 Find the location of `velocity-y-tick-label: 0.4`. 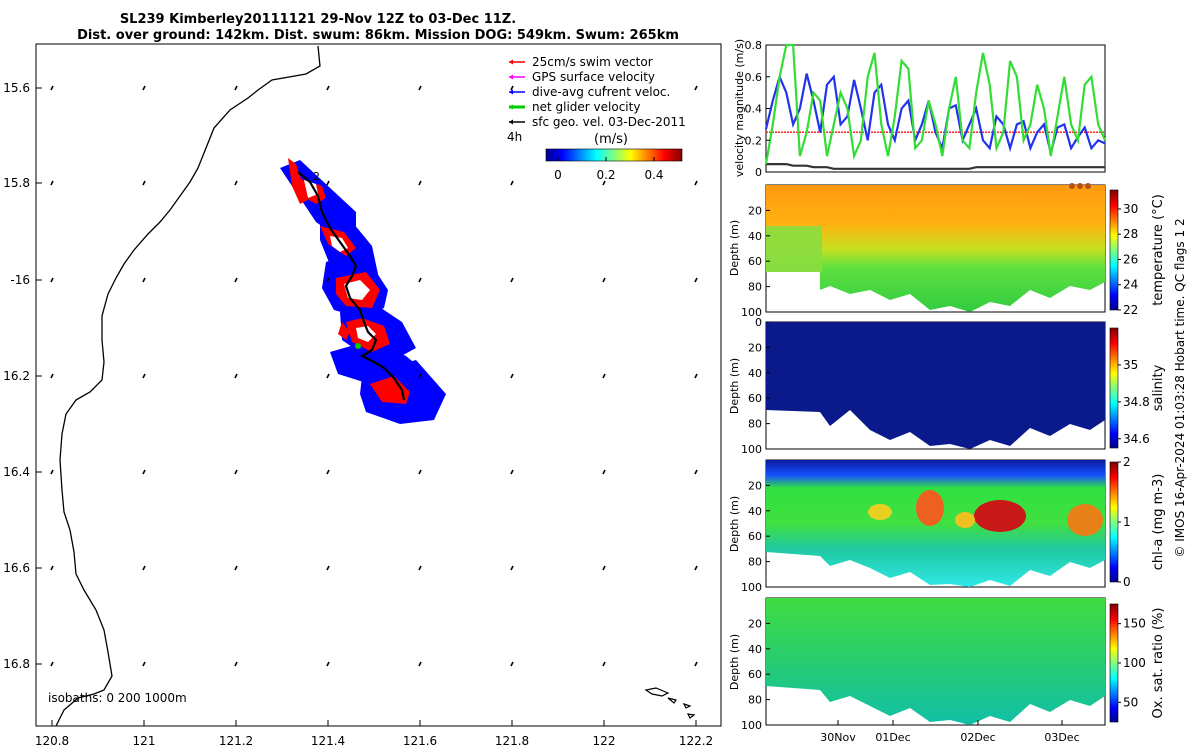

velocity-y-tick-label: 0.4 is located at coordinates (754, 109).